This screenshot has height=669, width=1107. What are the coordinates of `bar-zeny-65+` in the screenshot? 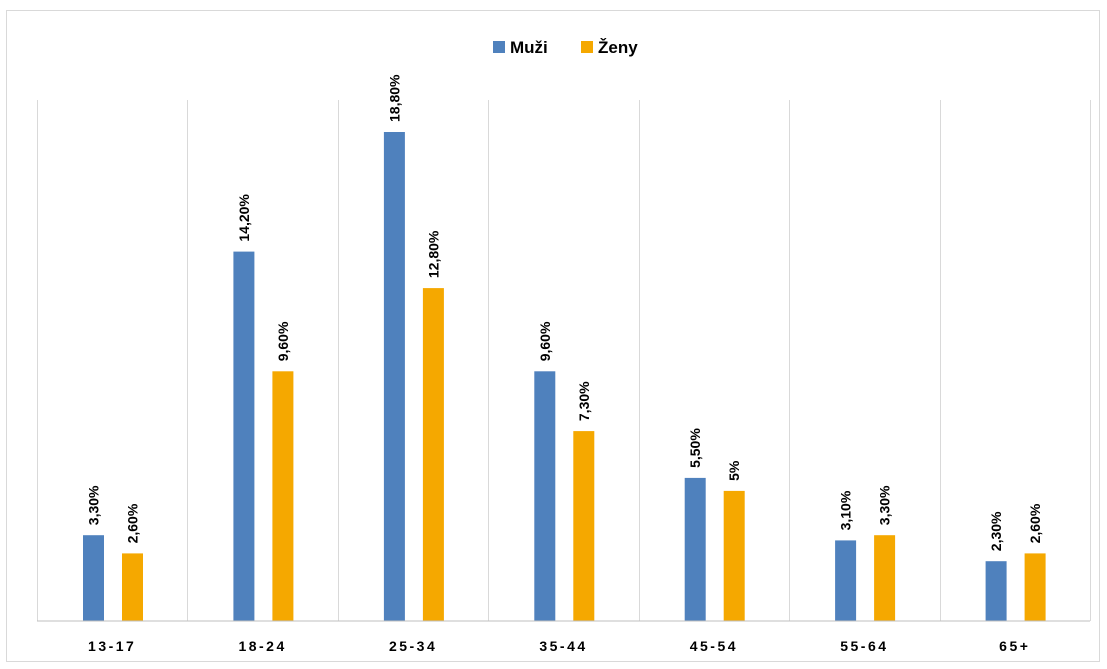 It's located at (1035, 587).